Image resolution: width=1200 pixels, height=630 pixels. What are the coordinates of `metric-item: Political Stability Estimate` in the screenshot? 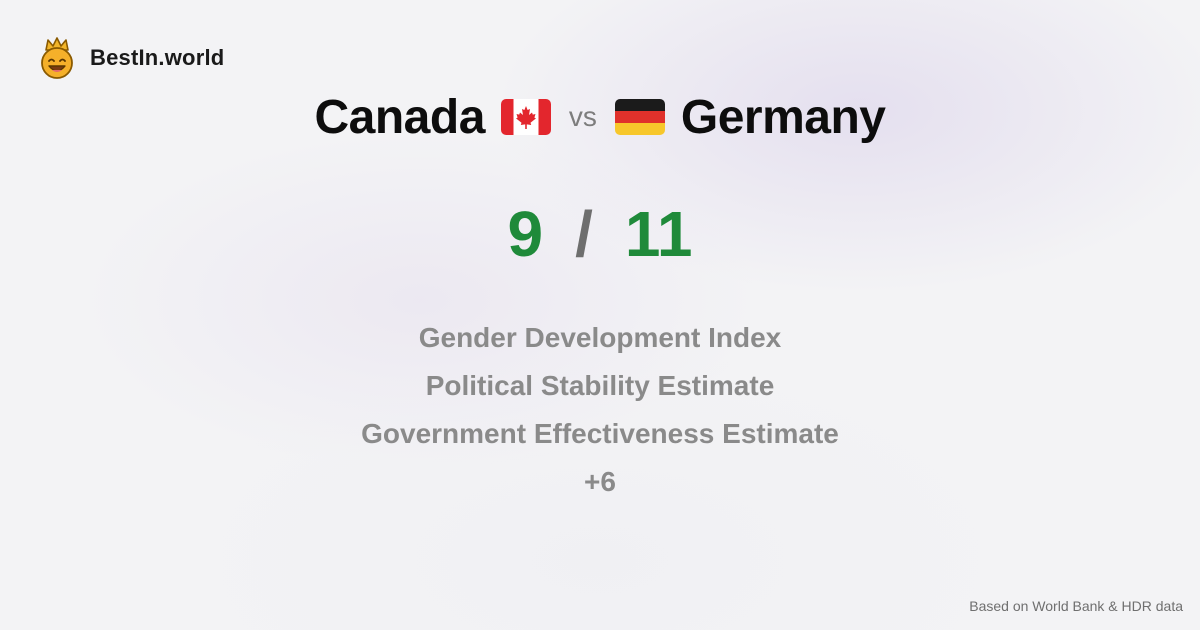 It's located at (600, 385).